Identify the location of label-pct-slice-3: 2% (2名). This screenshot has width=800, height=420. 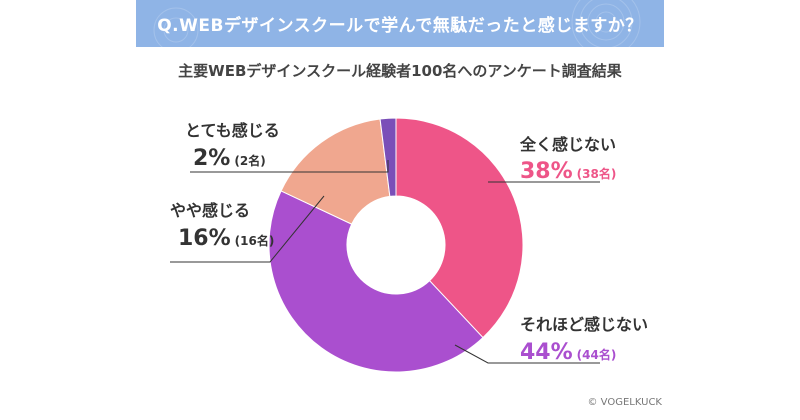
(229, 158).